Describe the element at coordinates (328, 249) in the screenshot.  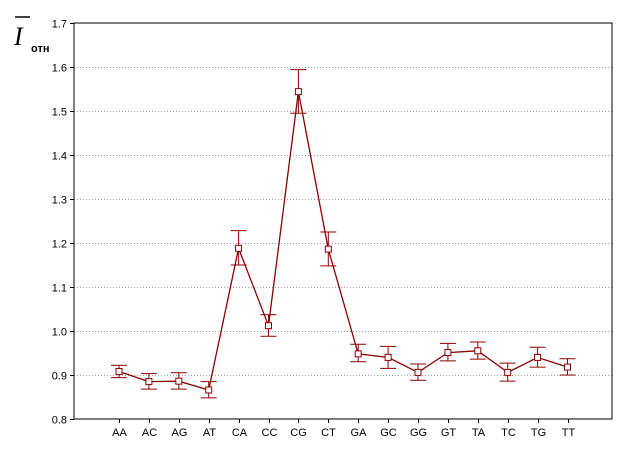
I see `data-point-CT` at that location.